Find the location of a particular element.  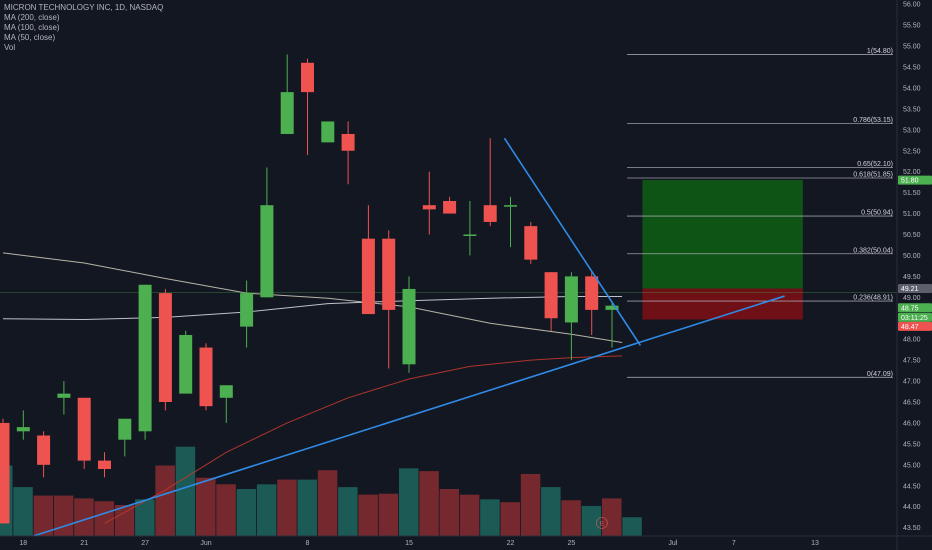

price-tick-label: 54.00 is located at coordinates (912, 88).